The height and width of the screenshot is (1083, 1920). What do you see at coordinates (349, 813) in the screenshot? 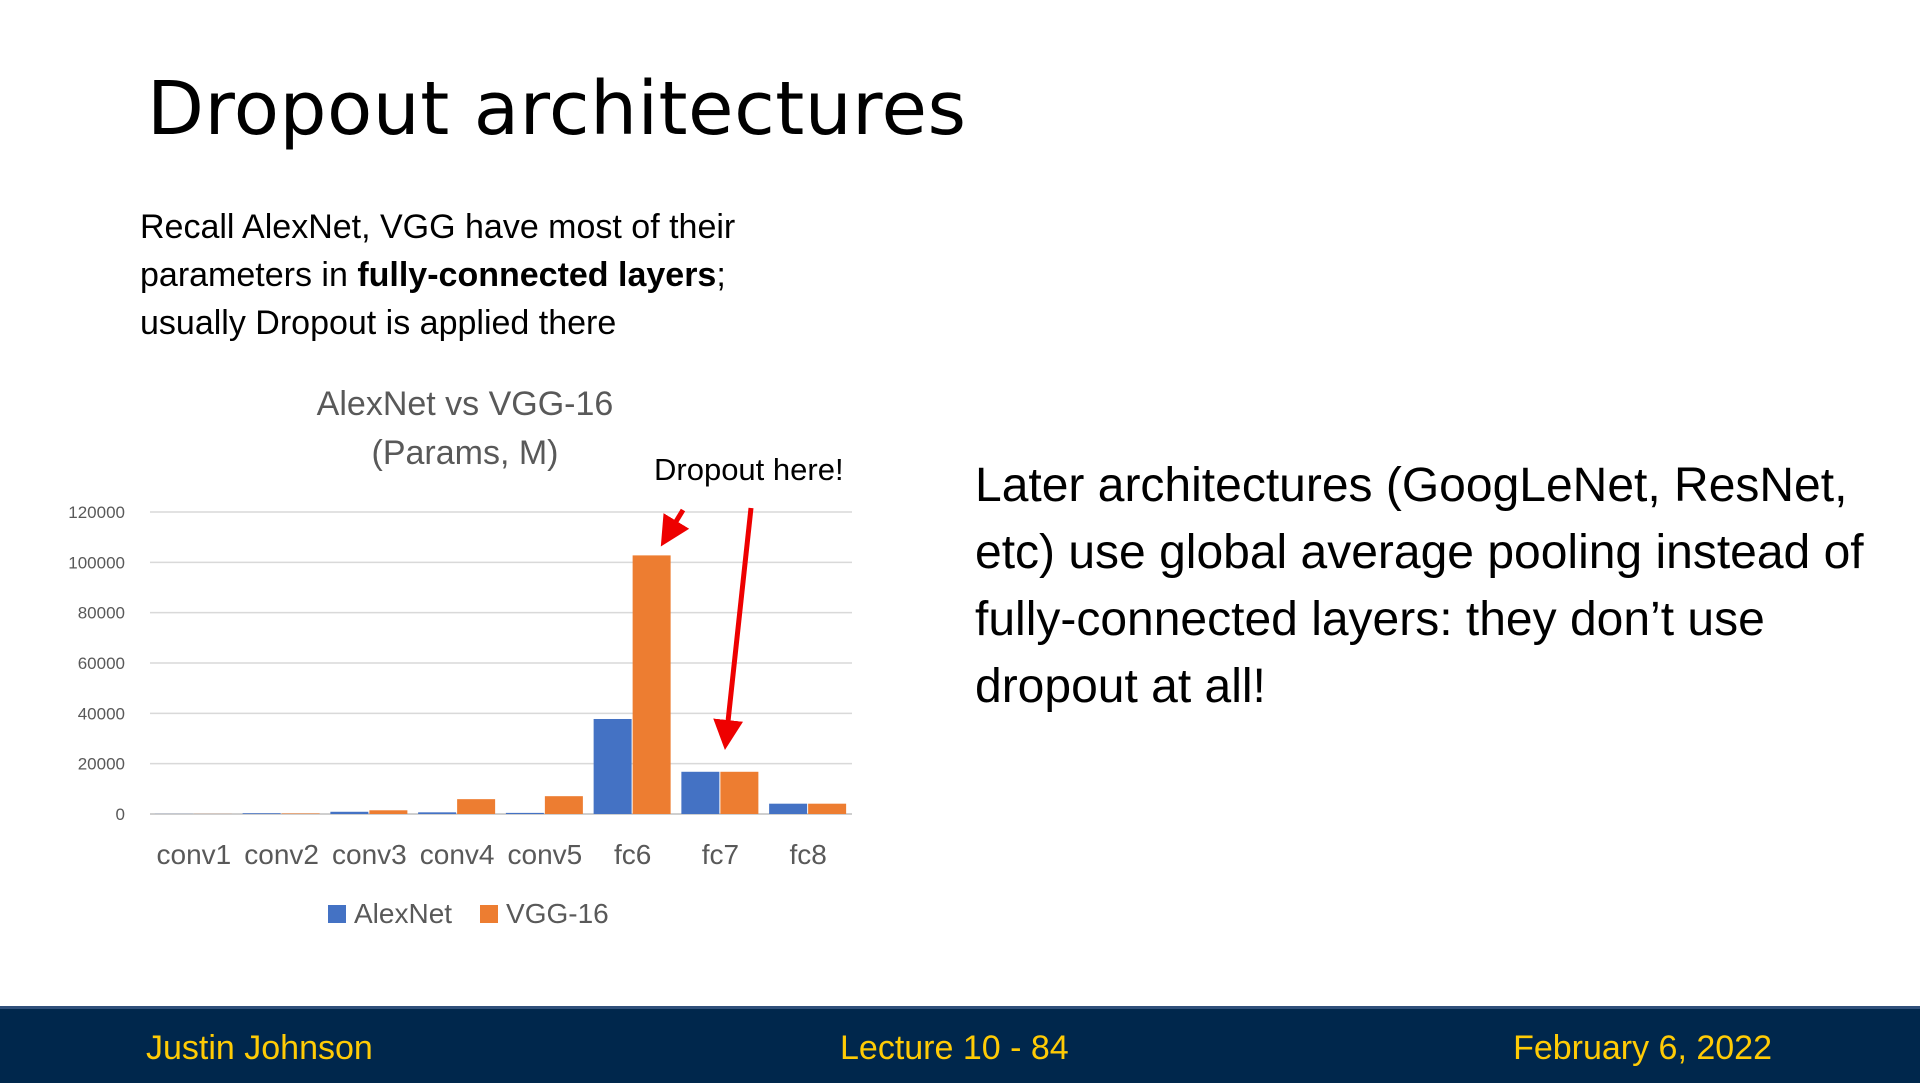
I see `bar-alexnet-conv3` at bounding box center [349, 813].